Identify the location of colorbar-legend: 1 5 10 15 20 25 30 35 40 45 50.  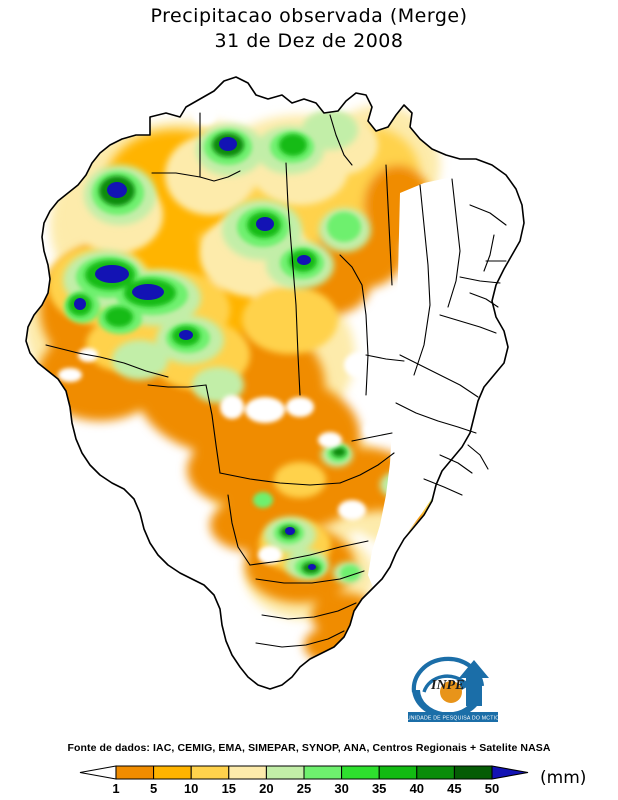
(309, 779).